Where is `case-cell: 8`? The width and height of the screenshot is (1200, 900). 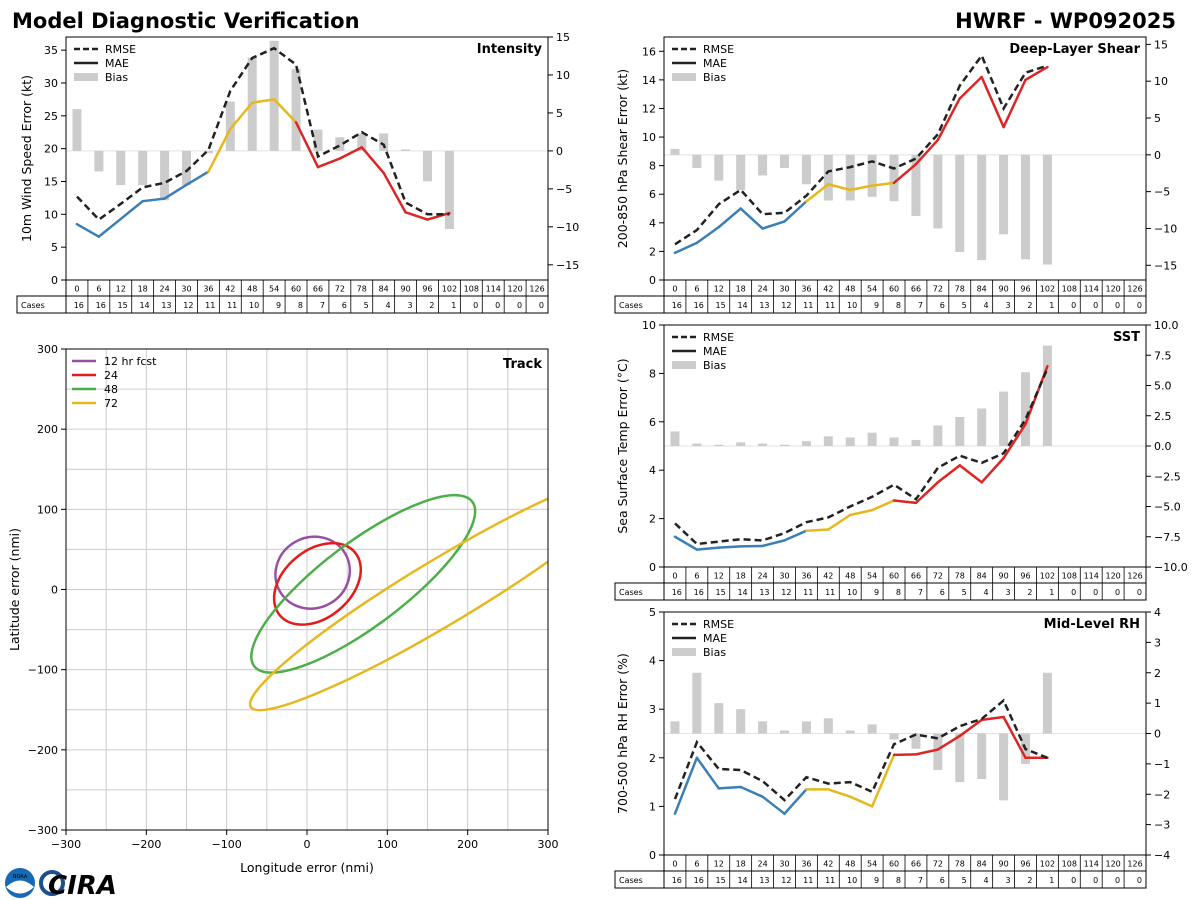 case-cell: 8 is located at coordinates (898, 880).